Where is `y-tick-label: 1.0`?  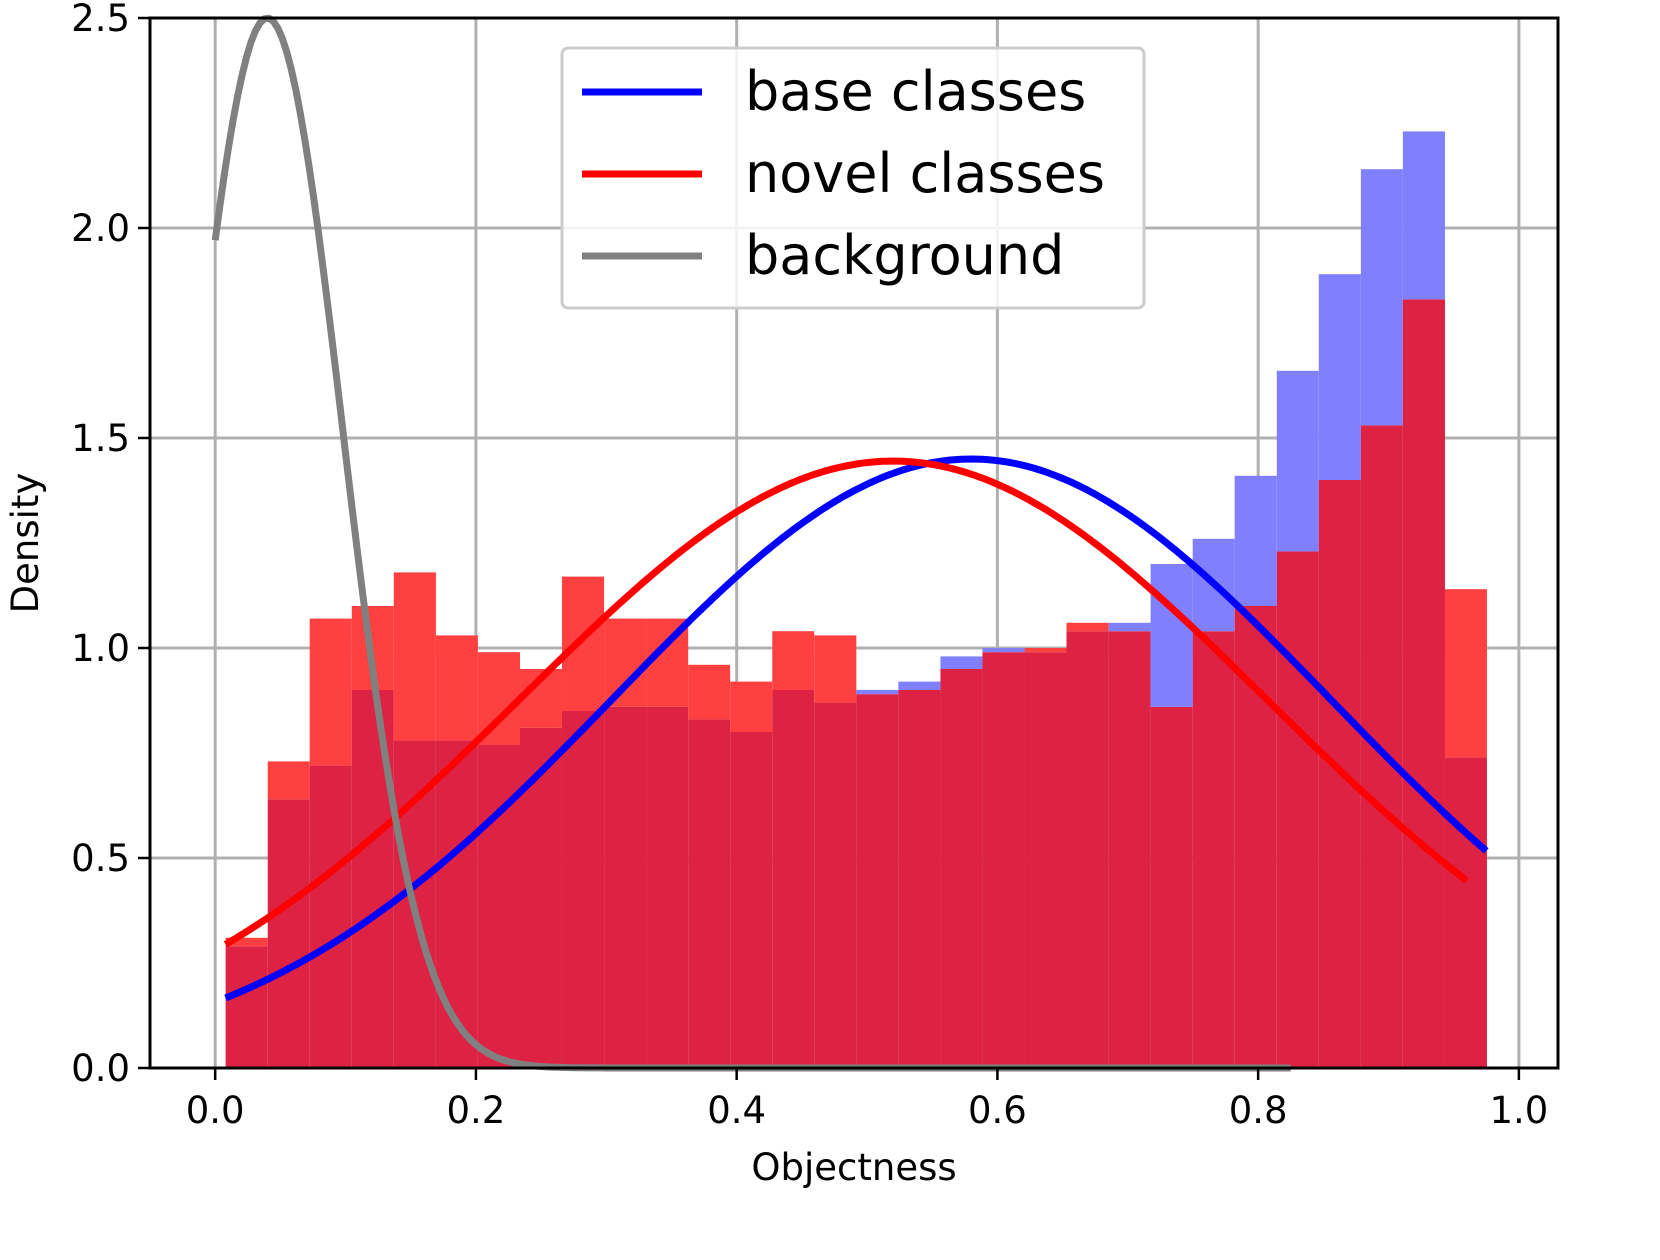
y-tick-label: 1.0 is located at coordinates (100, 648).